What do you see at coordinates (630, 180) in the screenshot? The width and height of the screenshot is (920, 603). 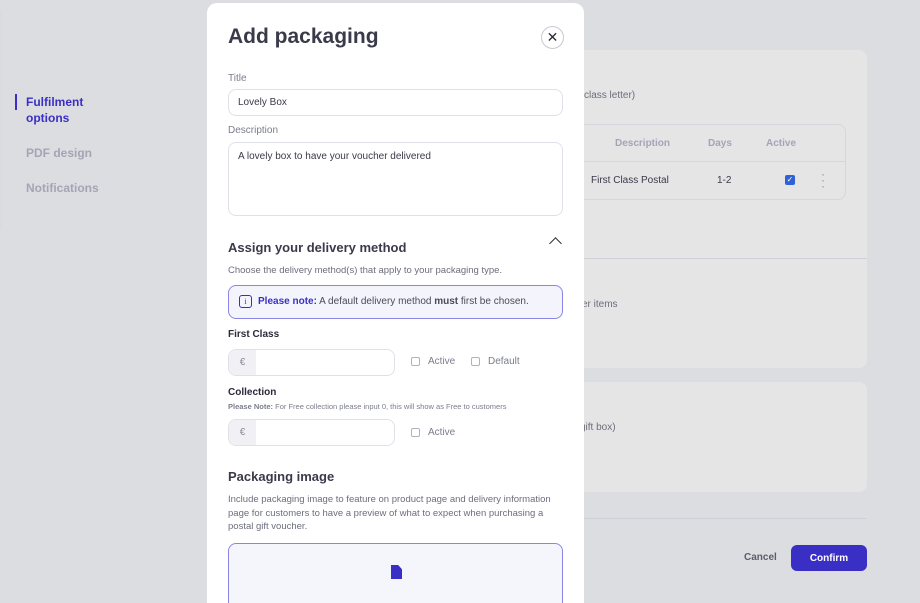 I see `cell-description: First Class Postal` at bounding box center [630, 180].